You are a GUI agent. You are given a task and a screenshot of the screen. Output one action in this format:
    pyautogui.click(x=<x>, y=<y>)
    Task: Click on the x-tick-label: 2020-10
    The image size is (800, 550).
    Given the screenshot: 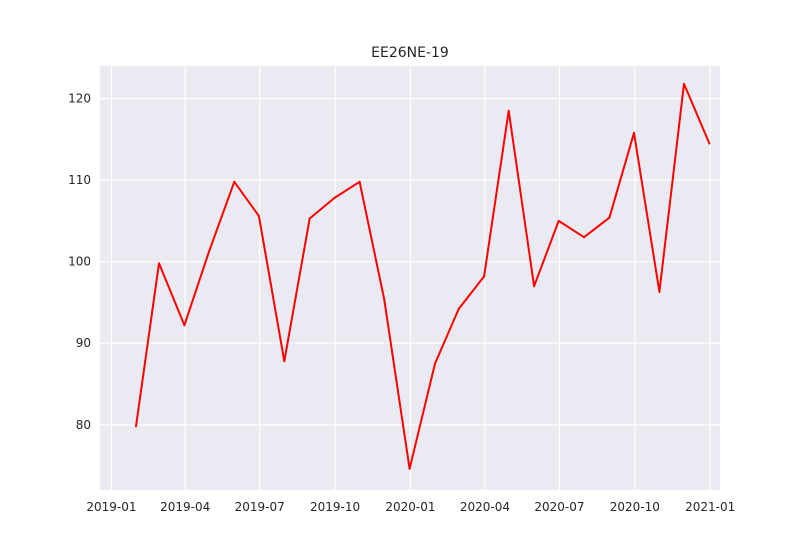 What is the action you would take?
    pyautogui.click(x=635, y=507)
    